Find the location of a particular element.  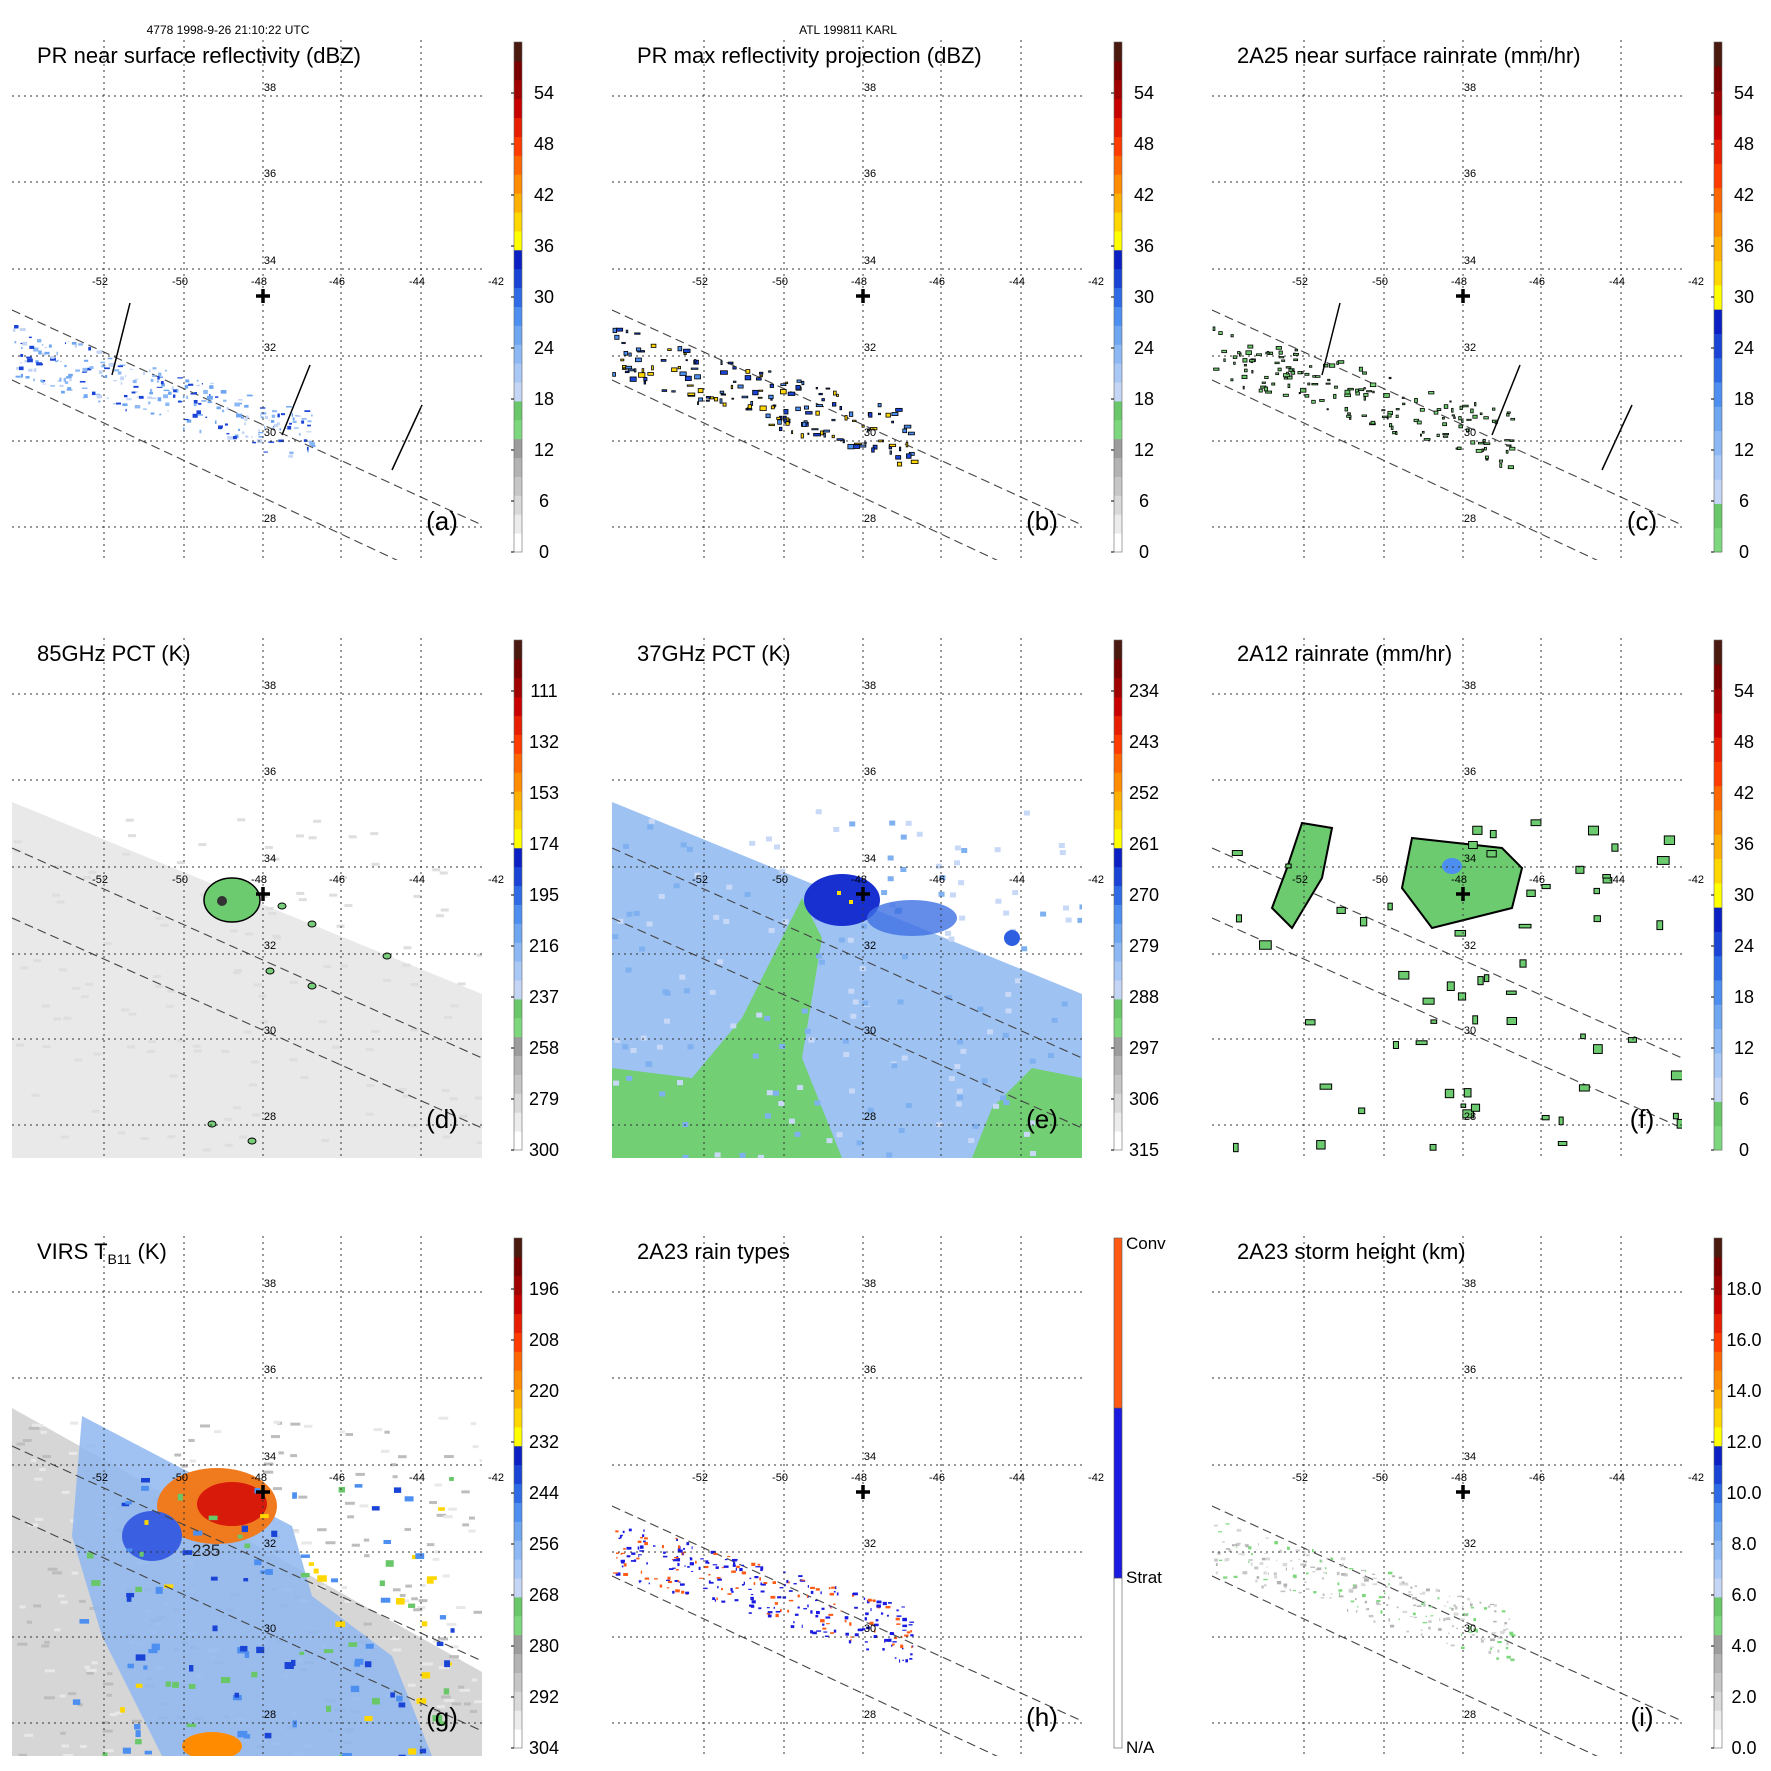

storm-center-marker is located at coordinates (863, 1492).